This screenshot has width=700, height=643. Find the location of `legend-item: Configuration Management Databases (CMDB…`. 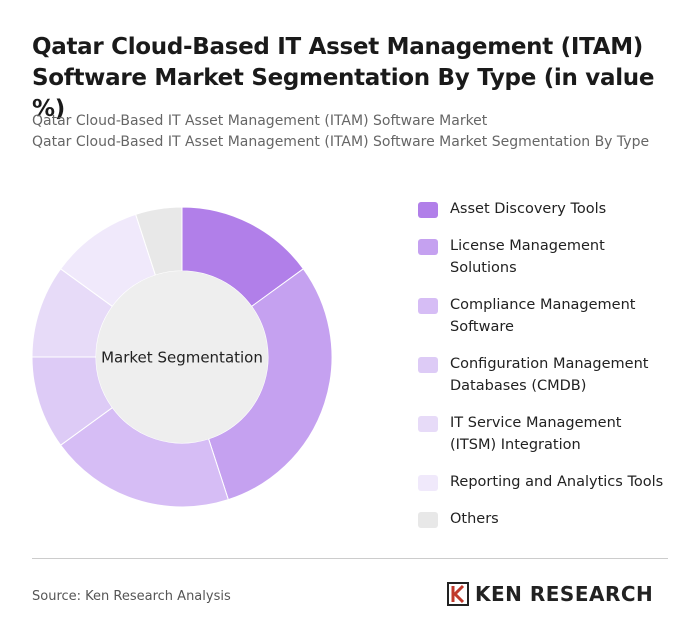

legend-item: Configuration Management Databases (CMDB… is located at coordinates (548, 375).